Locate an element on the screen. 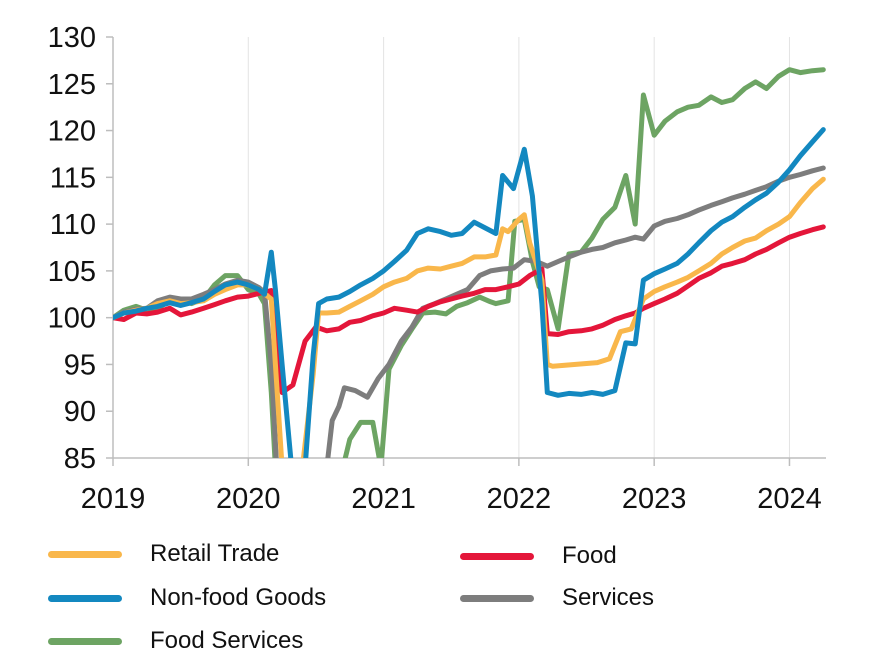  legend-label-food: Food is located at coordinates (589, 555).